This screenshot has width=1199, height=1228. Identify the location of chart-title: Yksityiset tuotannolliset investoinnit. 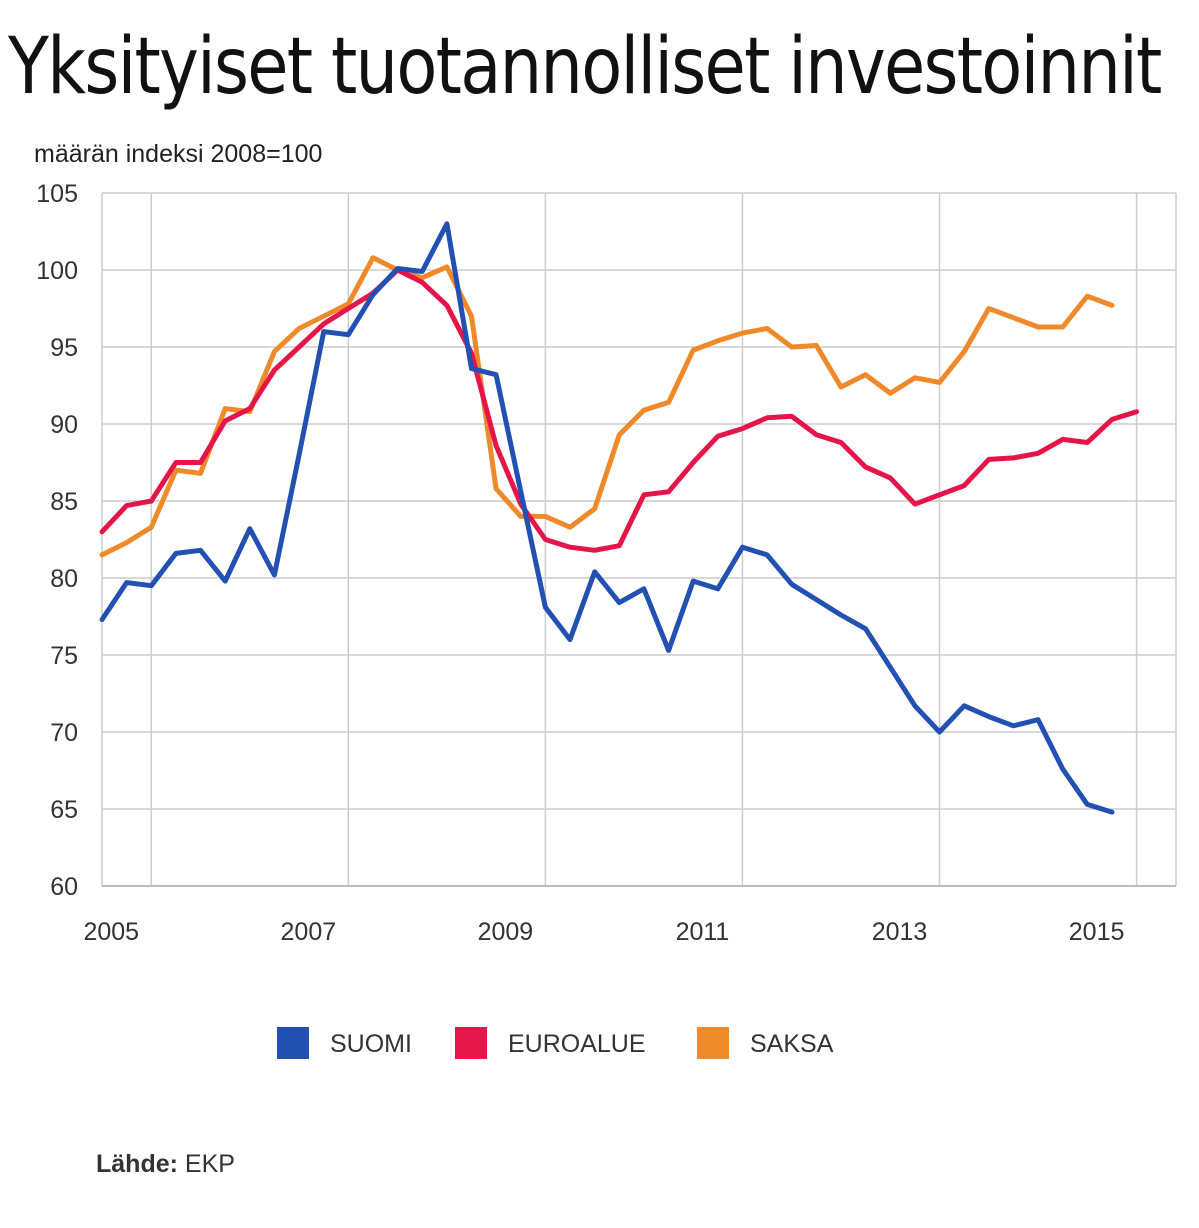
(585, 67).